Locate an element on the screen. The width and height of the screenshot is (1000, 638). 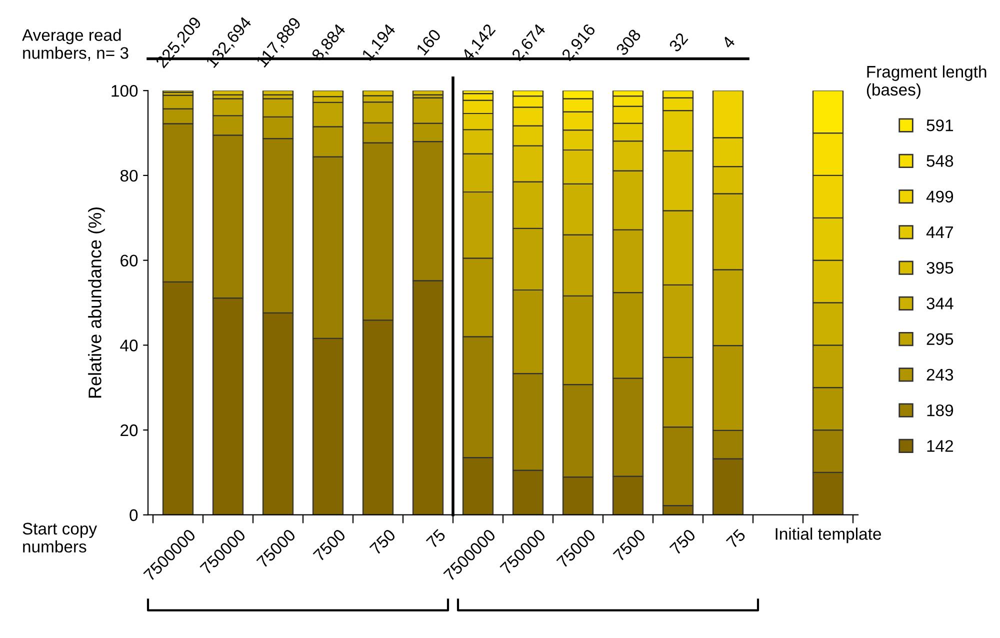
text: 4 is located at coordinates (728, 42).